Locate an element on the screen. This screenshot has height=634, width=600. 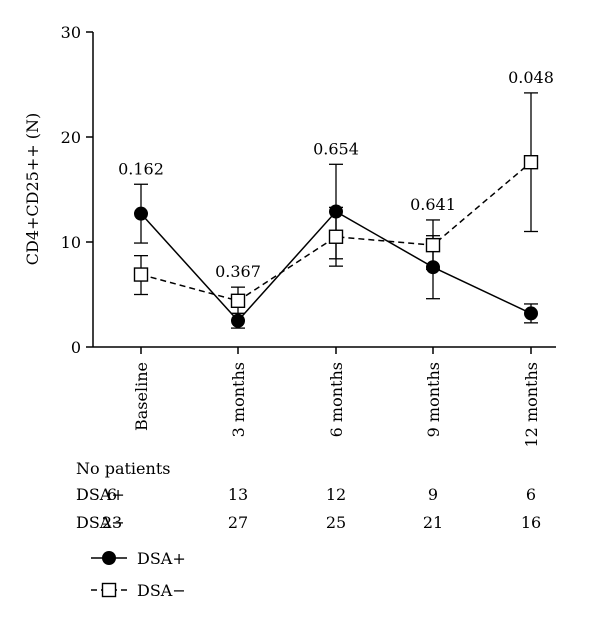
y-tick-label: 30 is located at coordinates (71, 32).